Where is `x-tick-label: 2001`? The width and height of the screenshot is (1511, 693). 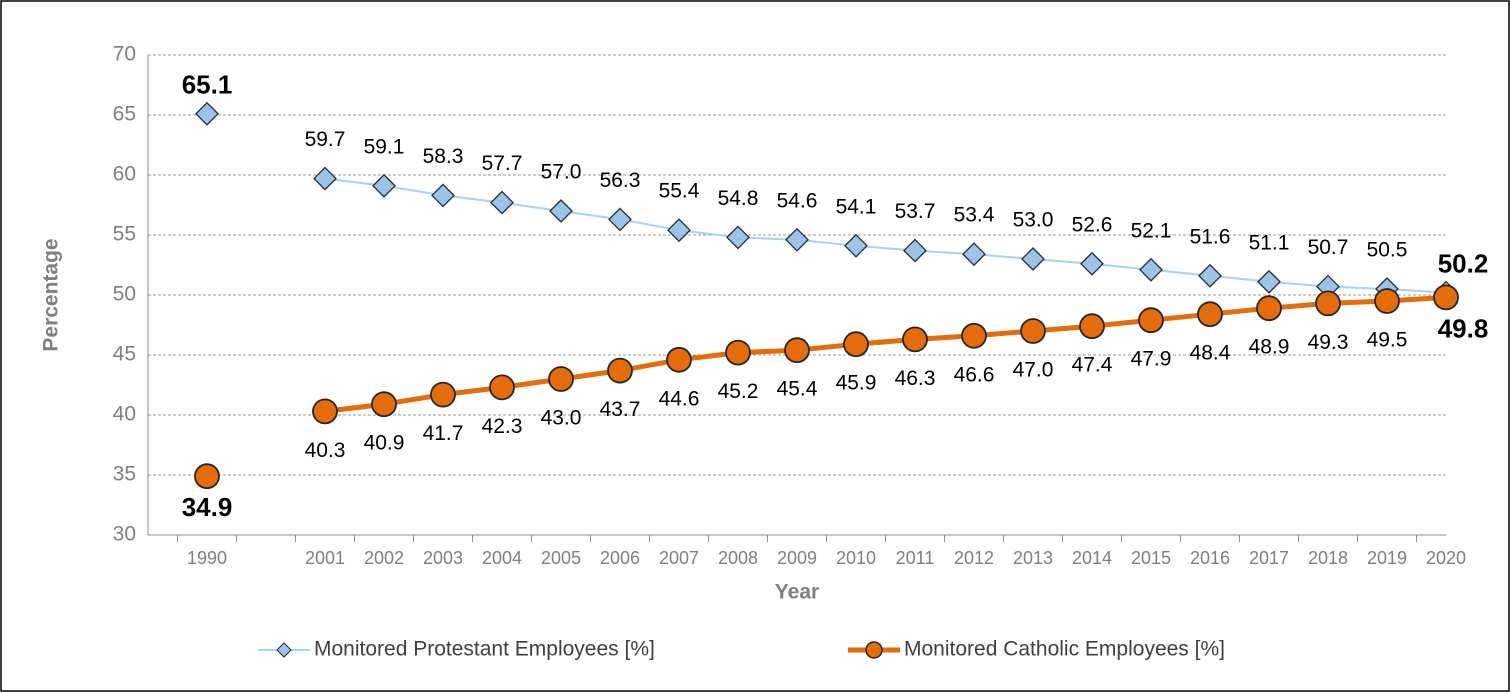 x-tick-label: 2001 is located at coordinates (325, 558).